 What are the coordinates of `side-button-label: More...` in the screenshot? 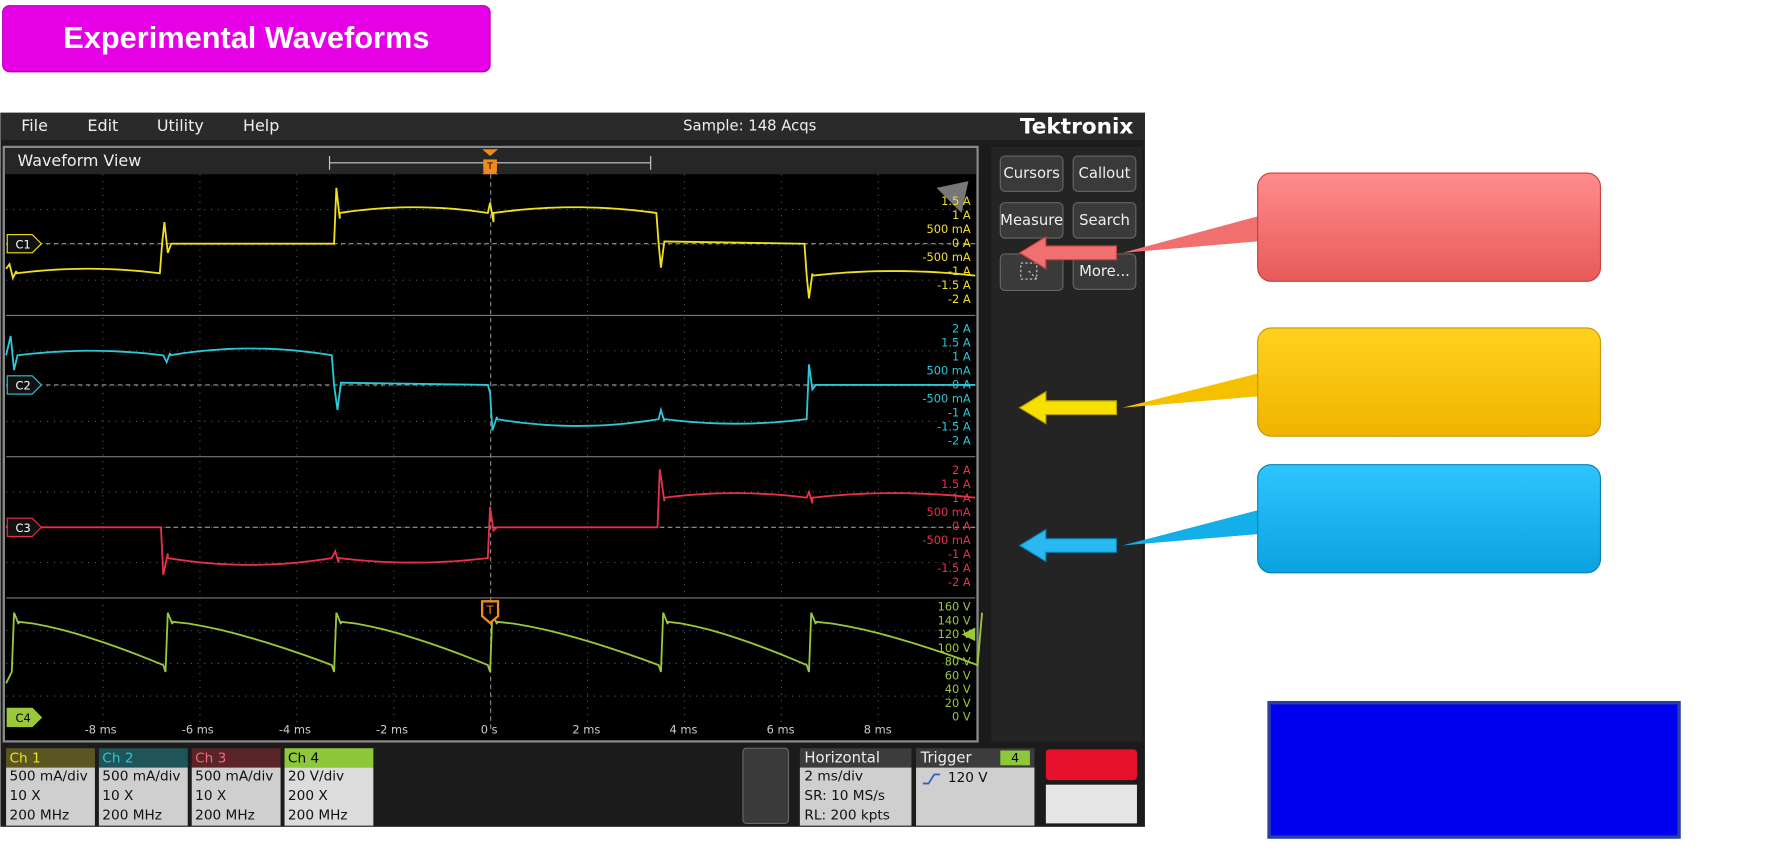 It's located at (1104, 271).